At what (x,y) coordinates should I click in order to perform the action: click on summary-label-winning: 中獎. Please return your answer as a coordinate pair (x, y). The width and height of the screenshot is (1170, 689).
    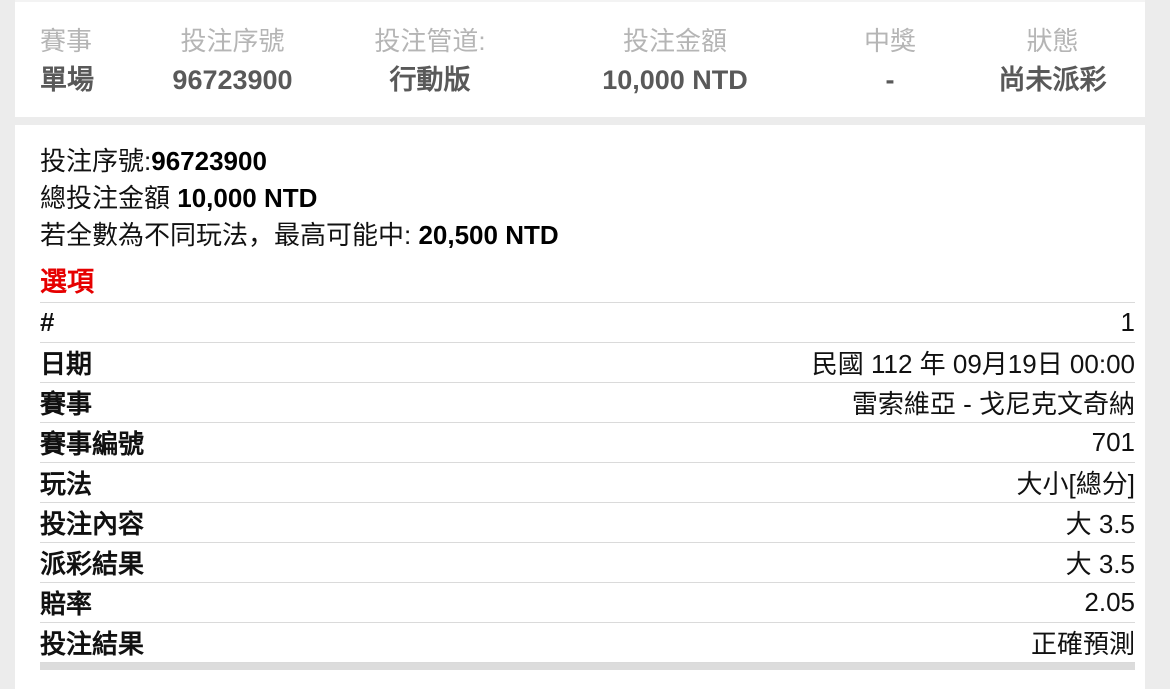
    Looking at the image, I should click on (889, 41).